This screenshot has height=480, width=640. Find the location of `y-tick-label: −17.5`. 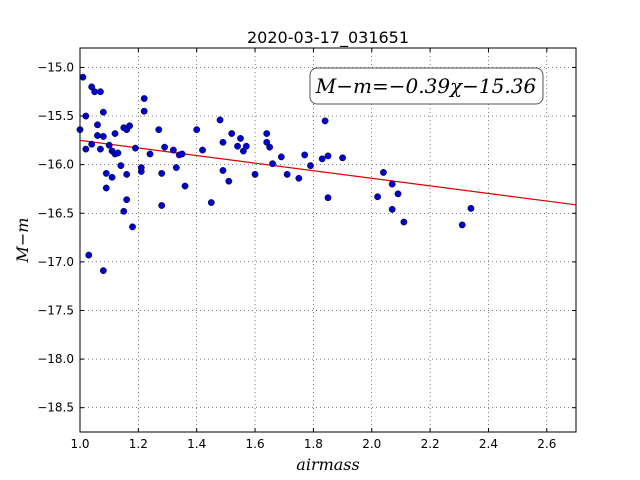

y-tick-label: −17.5 is located at coordinates (55, 310).